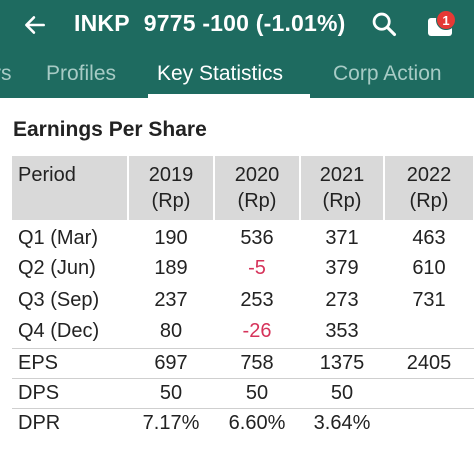 This screenshot has height=464, width=474. I want to click on table-cell: 610, so click(429, 267).